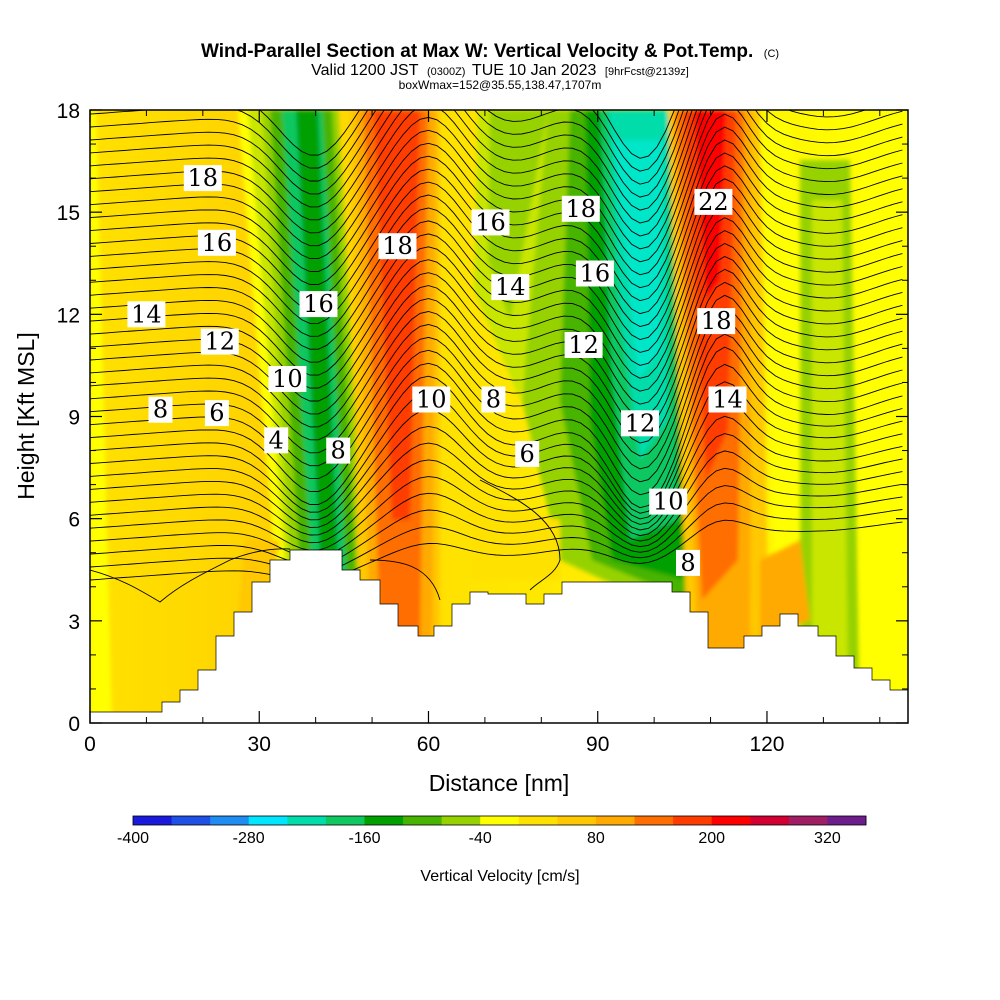  I want to click on contour-label-text: 22, so click(713, 202).